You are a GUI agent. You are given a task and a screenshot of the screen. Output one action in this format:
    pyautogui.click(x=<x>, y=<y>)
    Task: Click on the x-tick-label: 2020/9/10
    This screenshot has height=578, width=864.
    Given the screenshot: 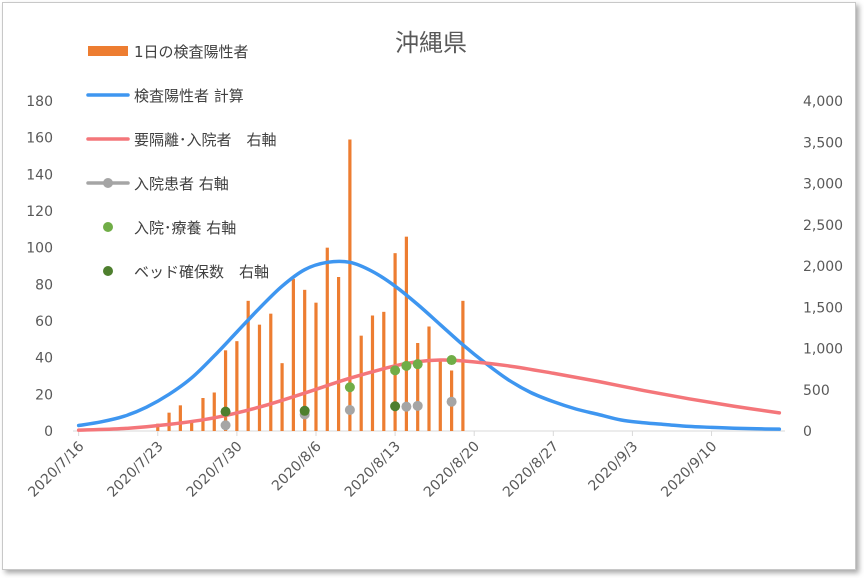 What is the action you would take?
    pyautogui.click(x=689, y=470)
    